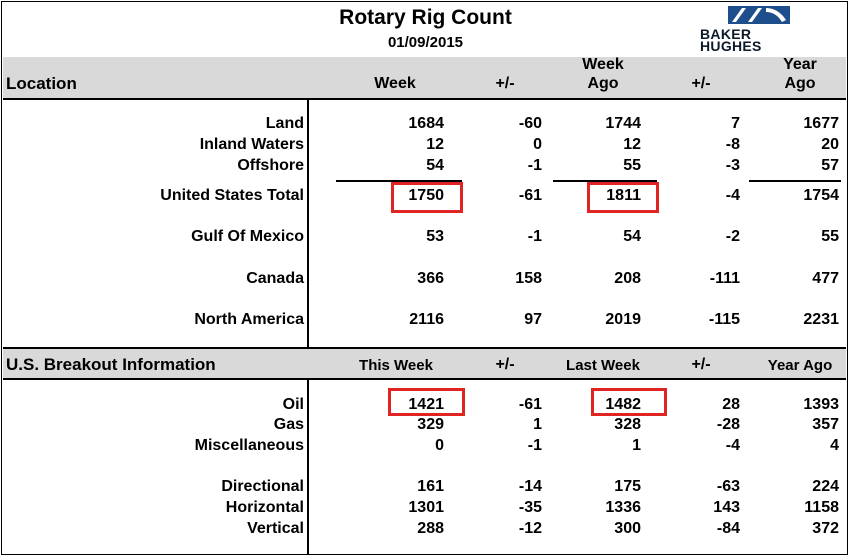  I want to click on col-lastweek-header: Last Week, so click(603, 365).